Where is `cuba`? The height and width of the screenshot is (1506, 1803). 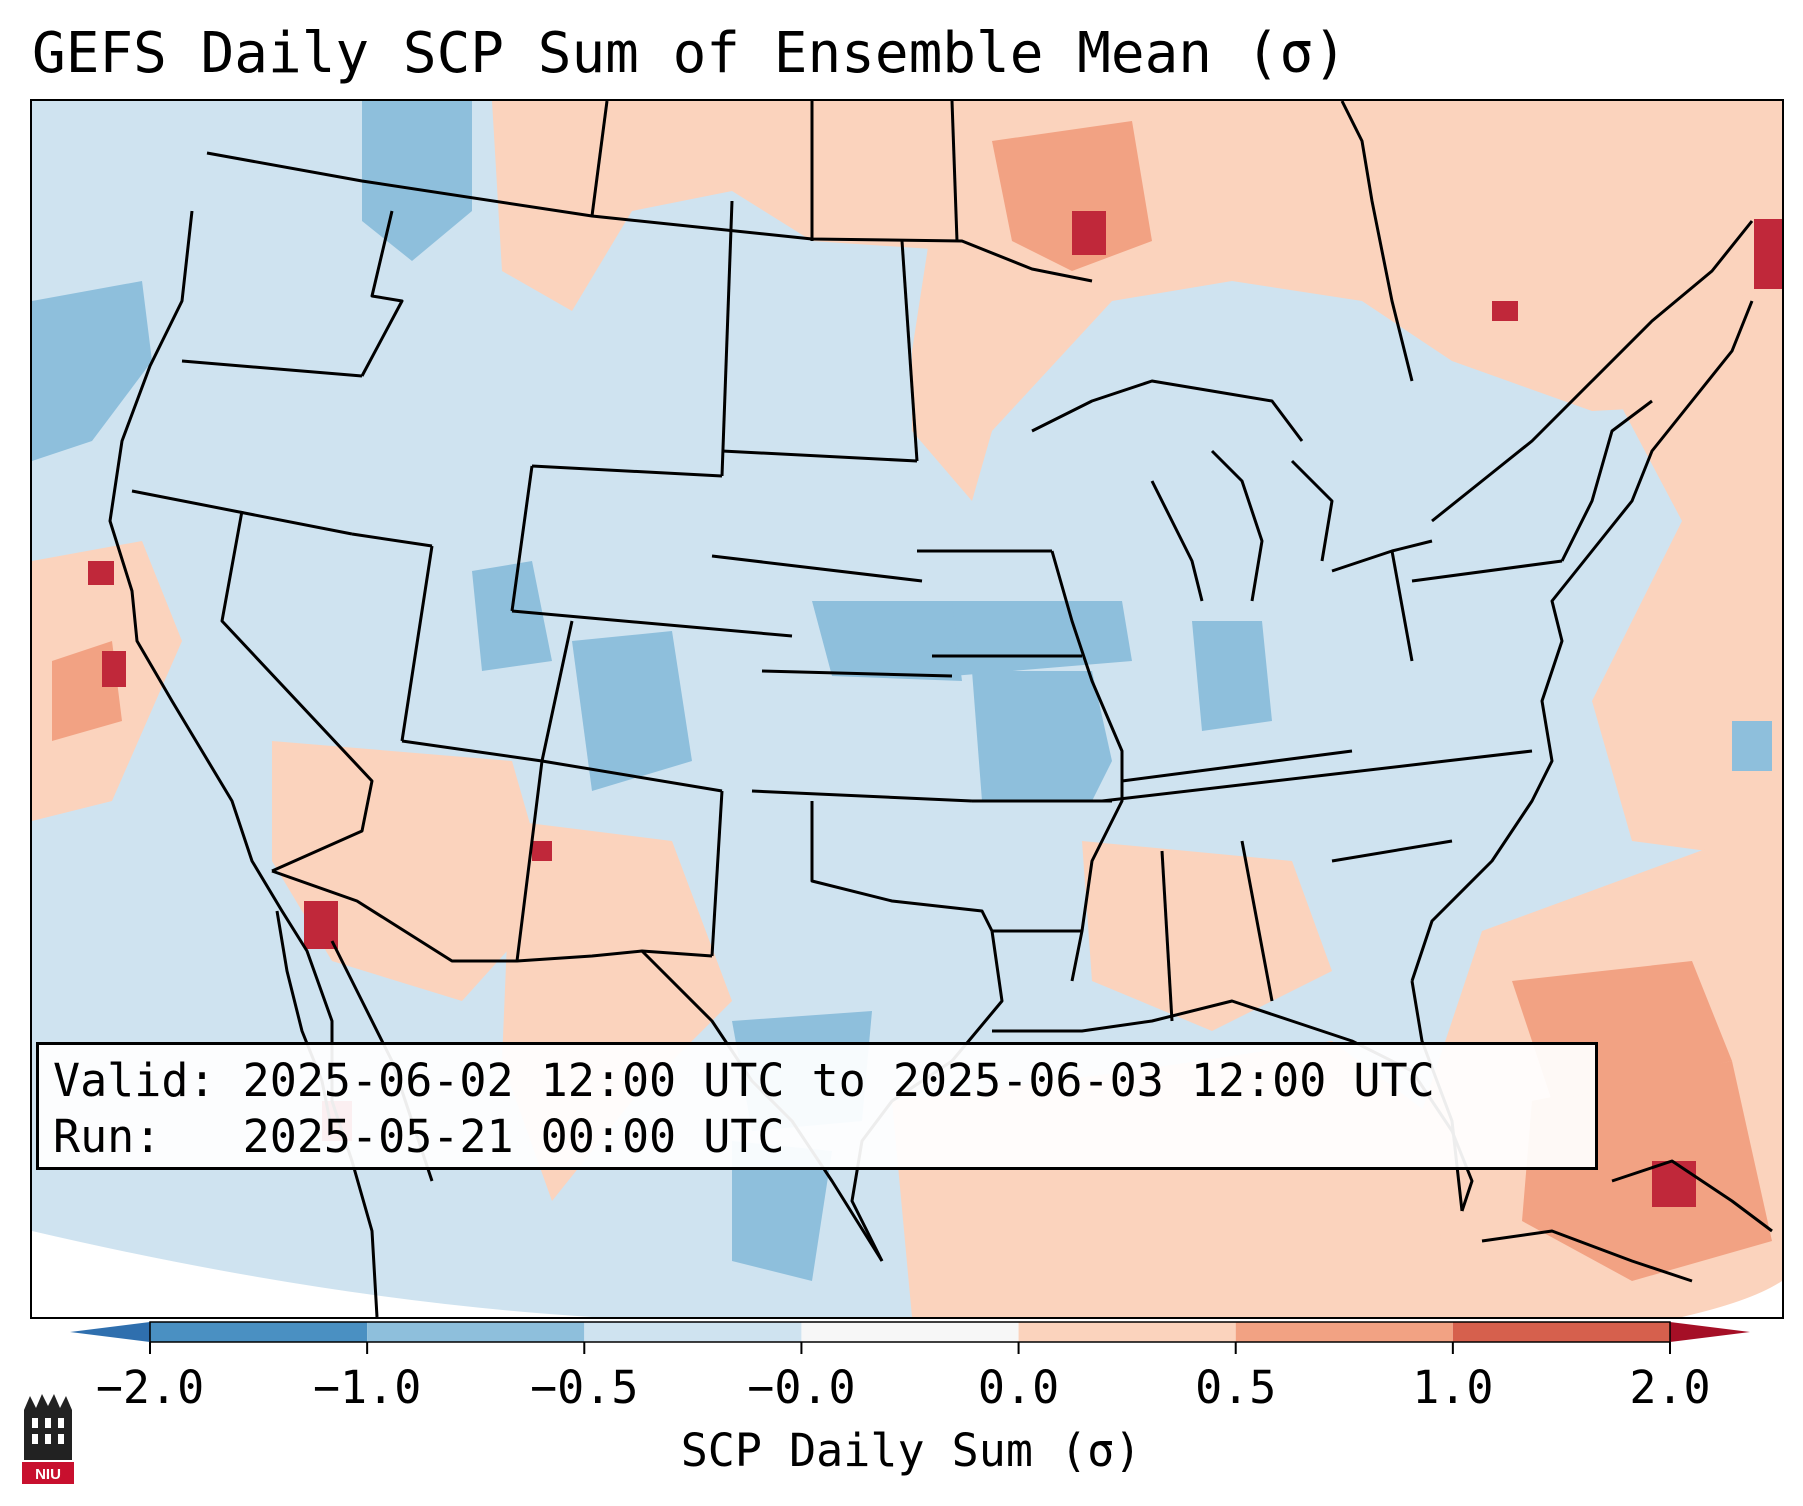 cuba is located at coordinates (1587, 1256).